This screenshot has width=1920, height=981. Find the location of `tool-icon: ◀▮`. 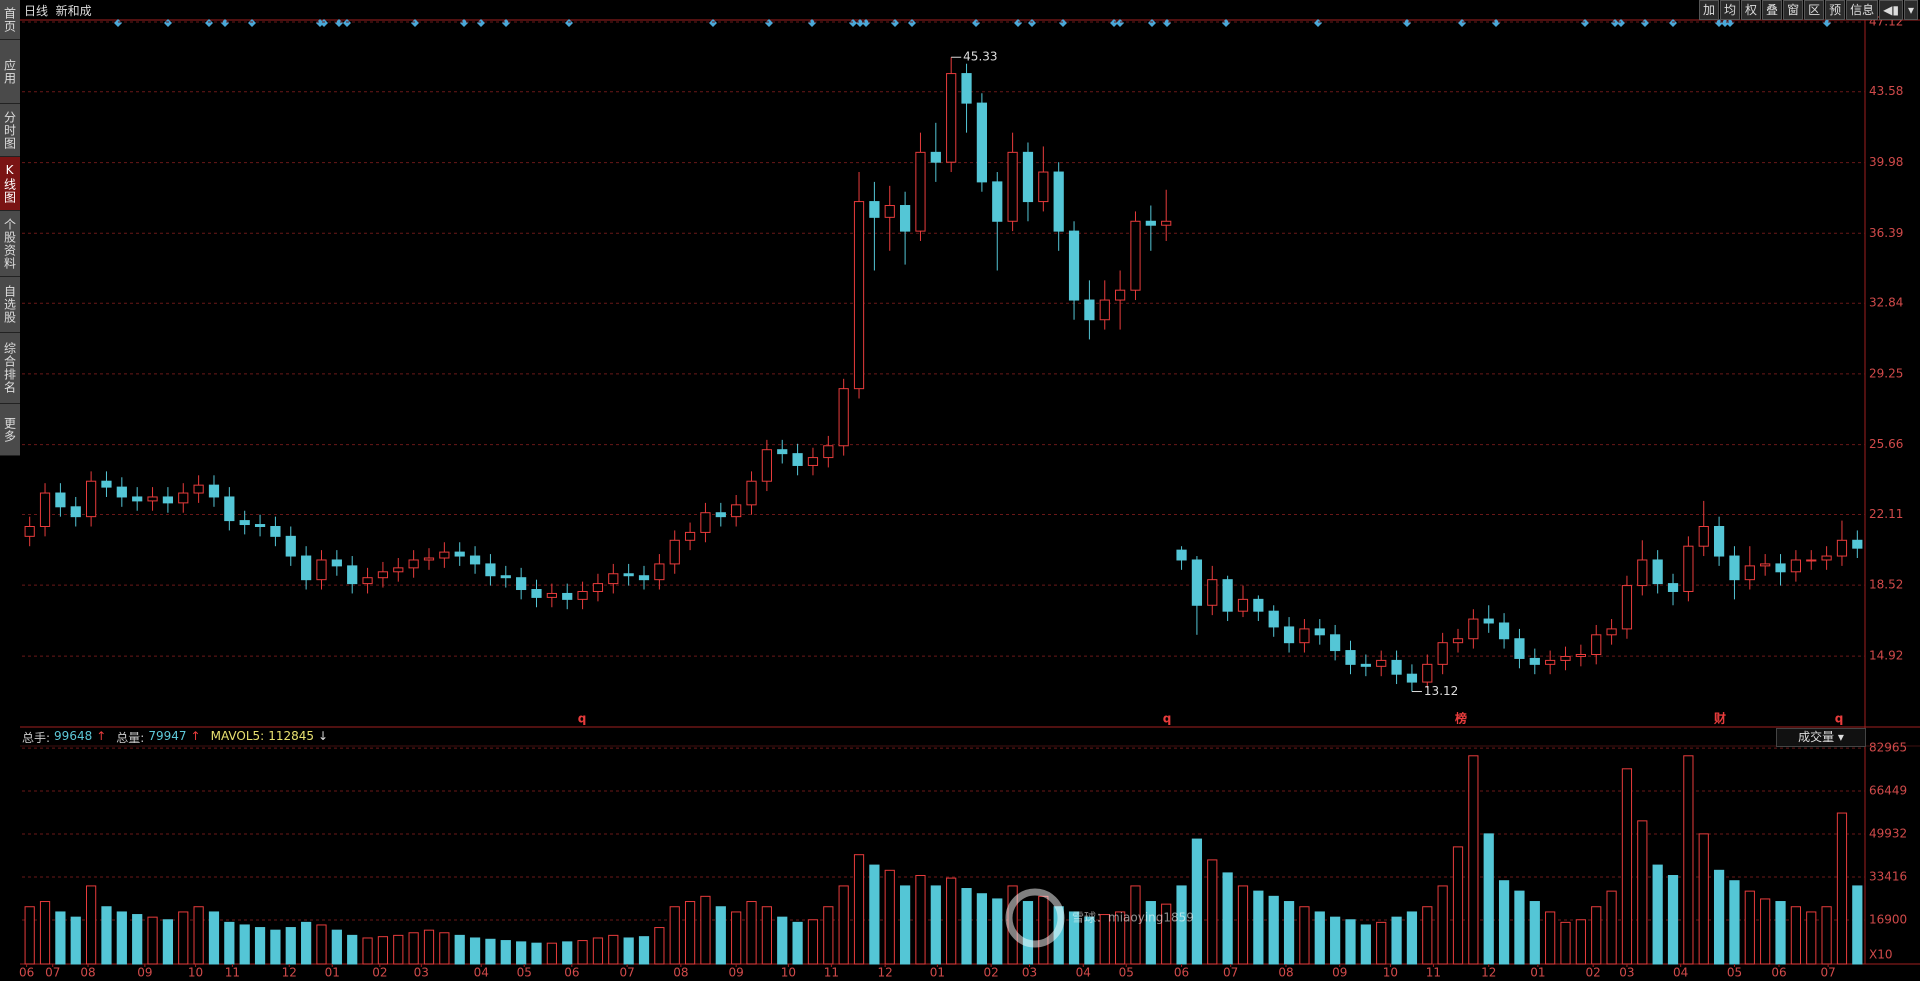

tool-icon: ◀▮ is located at coordinates (1891, 10).